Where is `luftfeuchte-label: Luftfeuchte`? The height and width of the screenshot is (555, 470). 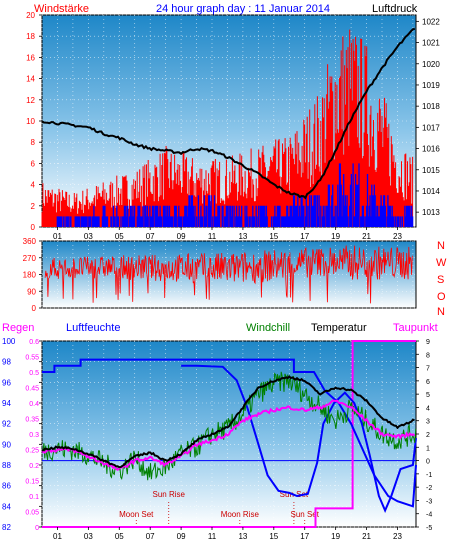 luftfeuchte-label: Luftfeuchte is located at coordinates (93, 328).